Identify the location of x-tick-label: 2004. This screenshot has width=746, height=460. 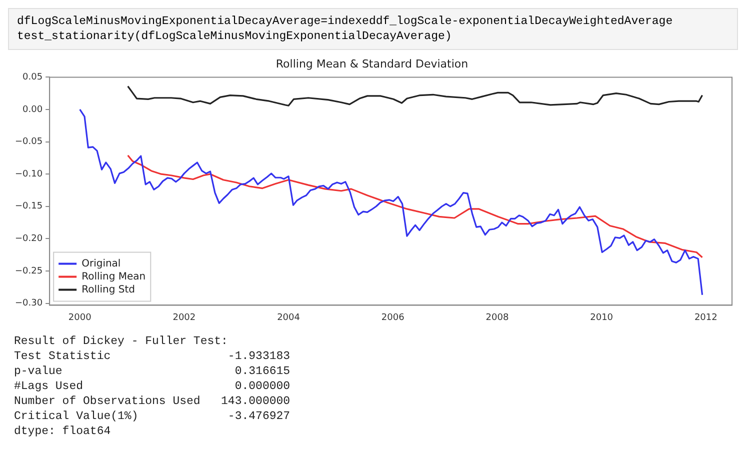
(288, 317).